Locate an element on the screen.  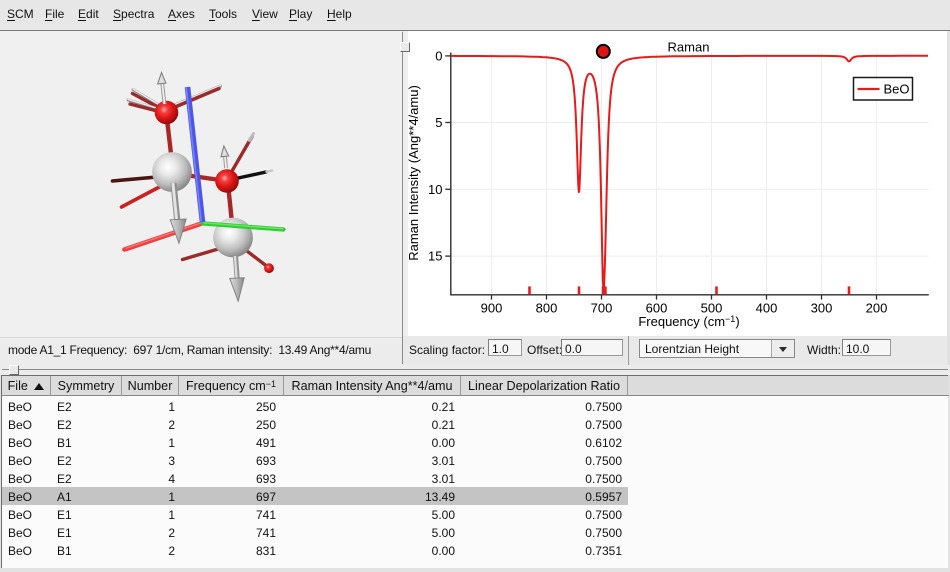
svg-text: BeO is located at coordinates (897, 89).